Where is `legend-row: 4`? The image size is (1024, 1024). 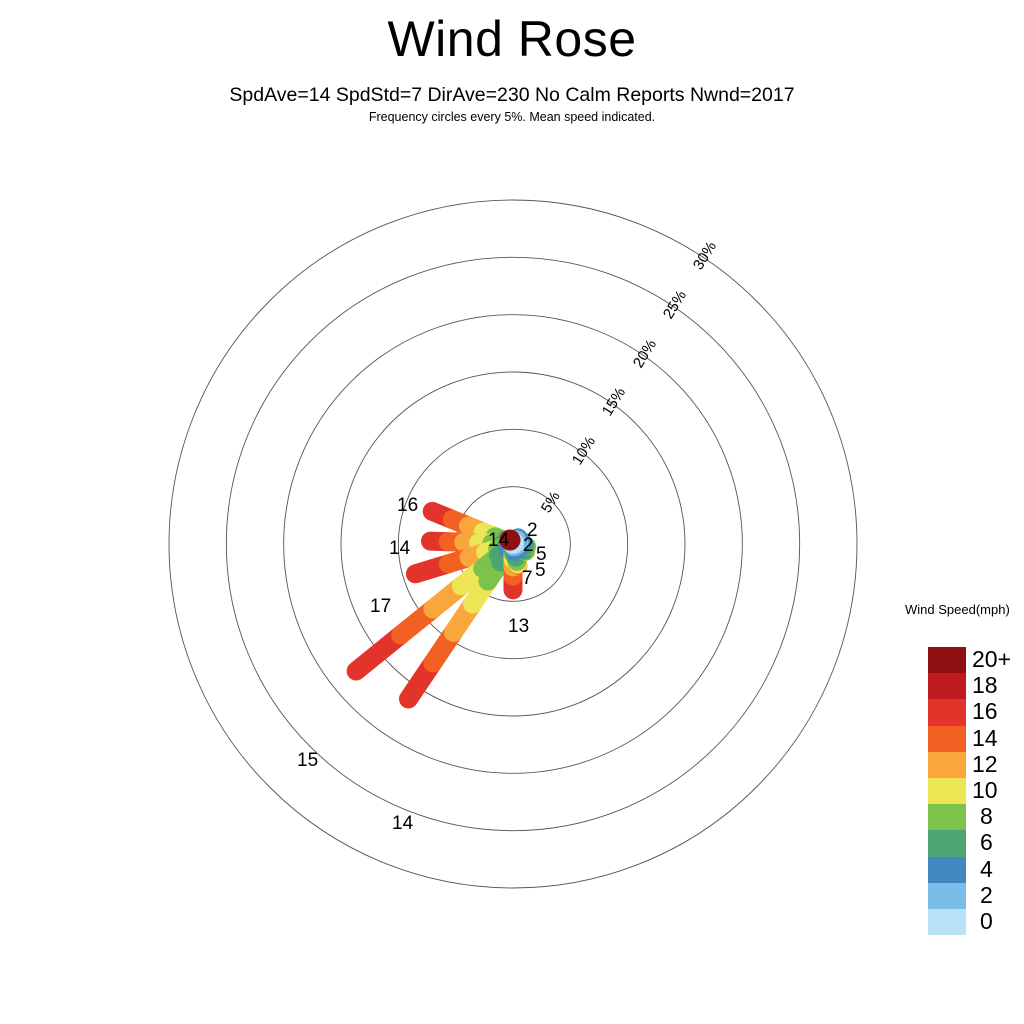 legend-row: 4 is located at coordinates (960, 869).